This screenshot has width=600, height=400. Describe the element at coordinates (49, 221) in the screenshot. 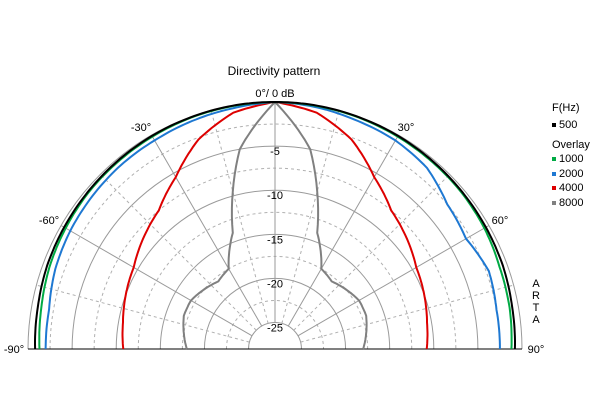

I see `angle-tick-label: -60°` at that location.